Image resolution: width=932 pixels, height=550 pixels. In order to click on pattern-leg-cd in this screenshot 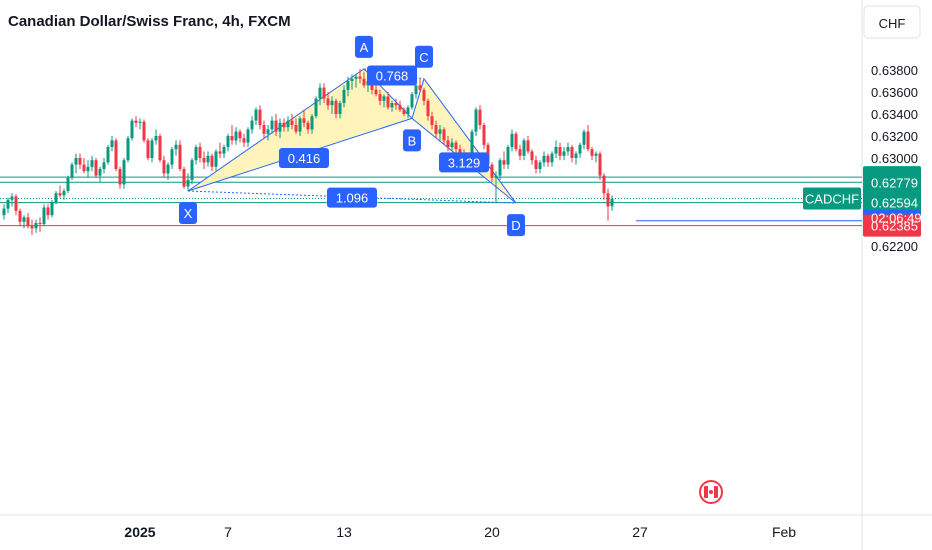, I will do `click(470, 141)`.